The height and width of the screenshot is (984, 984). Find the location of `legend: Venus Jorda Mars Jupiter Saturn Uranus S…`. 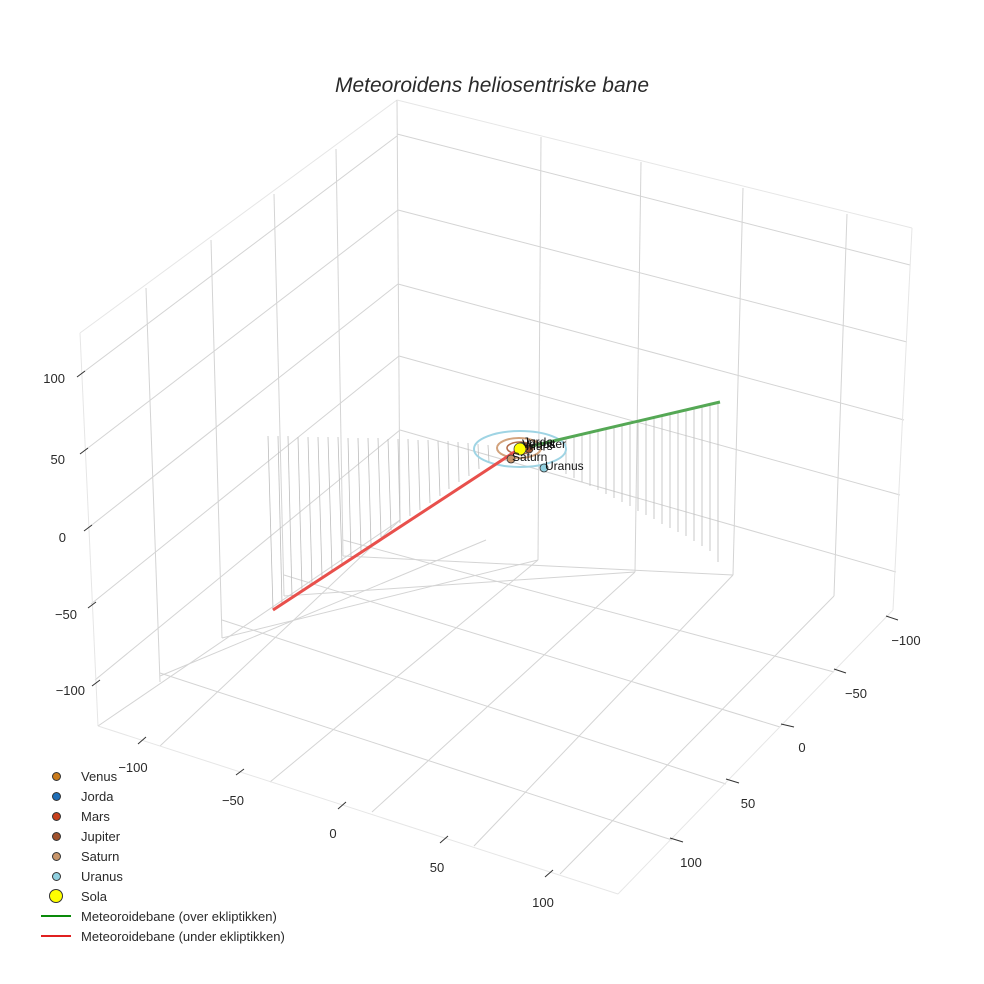

legend: Venus Jorda Mars Jupiter Saturn Uranus S… is located at coordinates (160, 856).